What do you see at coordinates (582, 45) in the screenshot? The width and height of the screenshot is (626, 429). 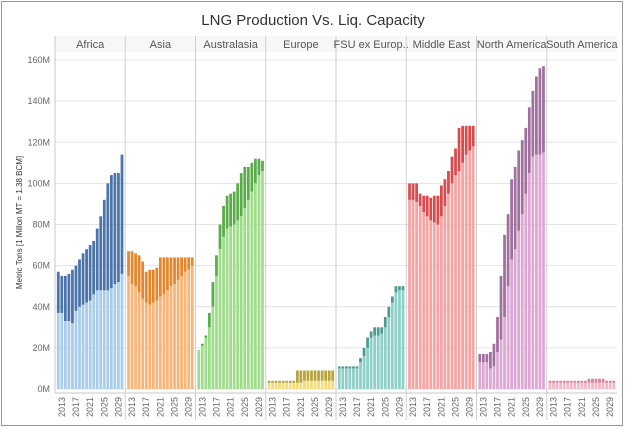 I see `panel-label: South America` at bounding box center [582, 45].